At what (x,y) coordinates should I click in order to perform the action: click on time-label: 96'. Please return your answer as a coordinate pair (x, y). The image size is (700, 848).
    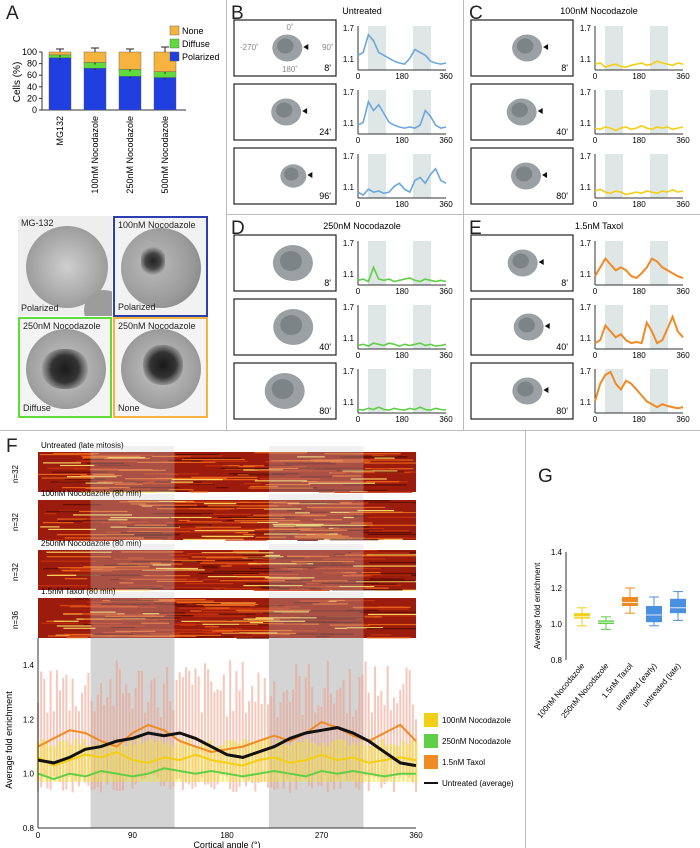
    Looking at the image, I should click on (325, 196).